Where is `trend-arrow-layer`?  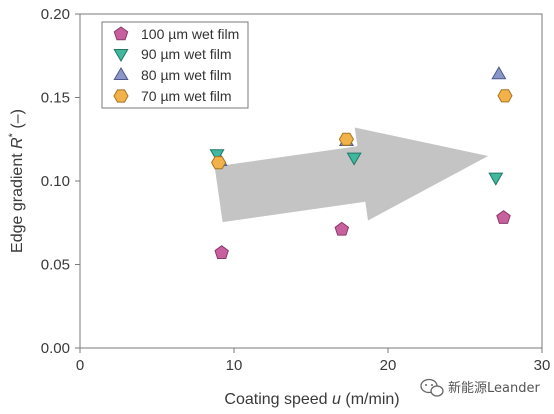
trend-arrow-layer is located at coordinates (351, 175).